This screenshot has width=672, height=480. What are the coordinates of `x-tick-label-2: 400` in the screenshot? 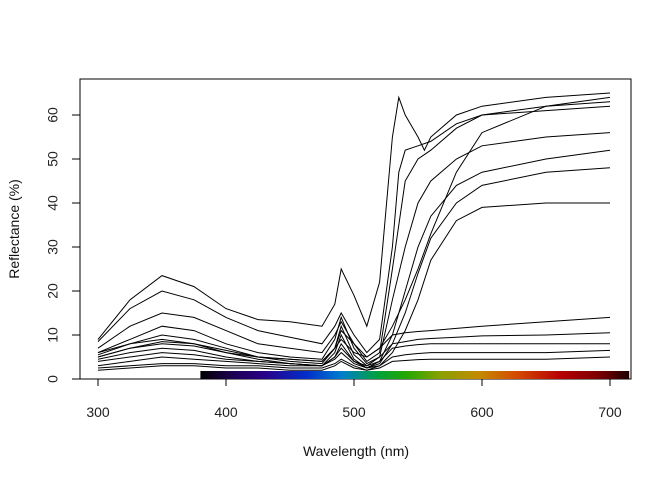 It's located at (226, 412).